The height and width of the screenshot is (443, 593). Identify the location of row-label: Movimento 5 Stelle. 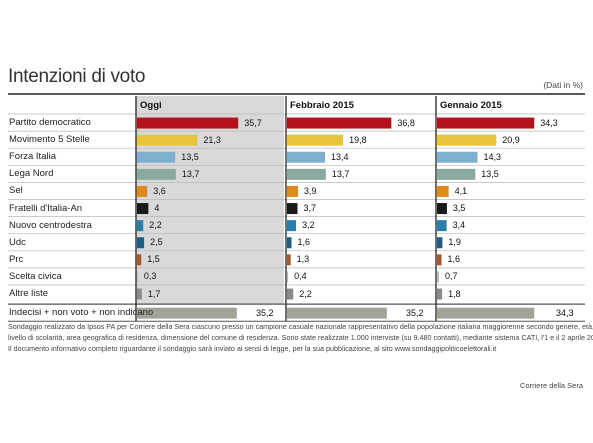
(49, 140).